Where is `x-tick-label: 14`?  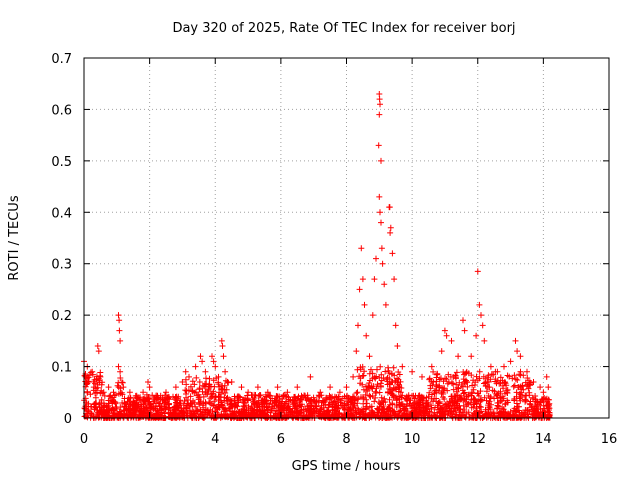 x-tick-label: 14 is located at coordinates (543, 439).